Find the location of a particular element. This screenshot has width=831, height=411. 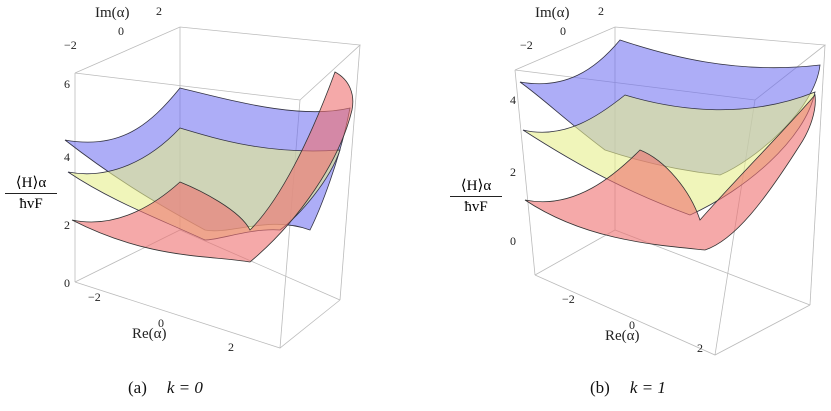

caption-a-label: (a) is located at coordinates (137, 387).